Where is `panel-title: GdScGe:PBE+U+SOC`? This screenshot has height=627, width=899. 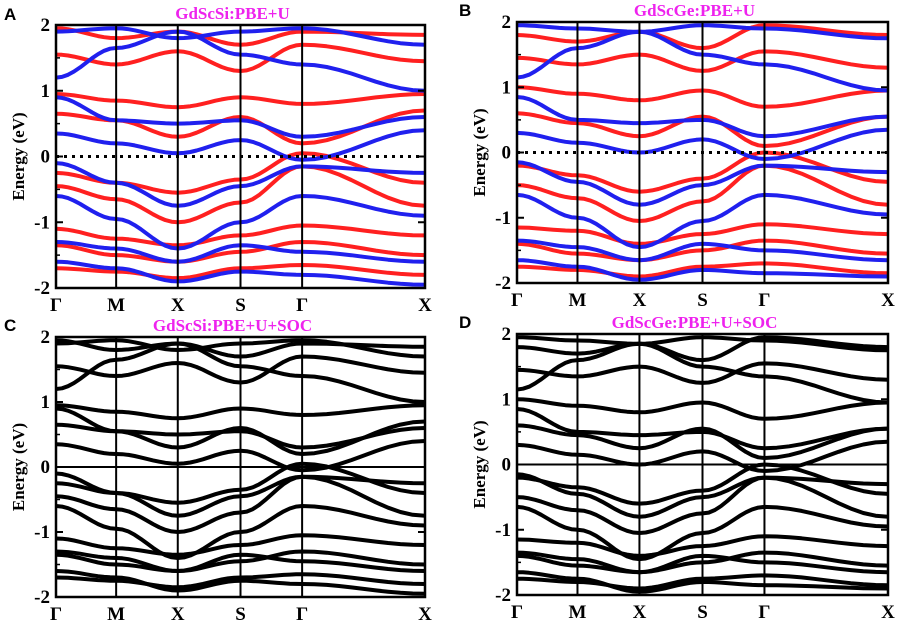 panel-title: GdScGe:PBE+U+SOC is located at coordinates (695, 322).